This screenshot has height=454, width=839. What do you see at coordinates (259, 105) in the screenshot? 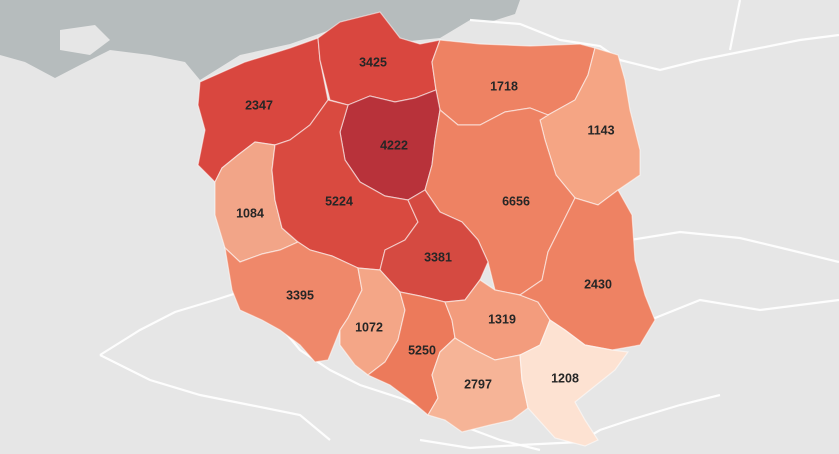
I see `value-label-zachodniopomorskie: 2347` at bounding box center [259, 105].